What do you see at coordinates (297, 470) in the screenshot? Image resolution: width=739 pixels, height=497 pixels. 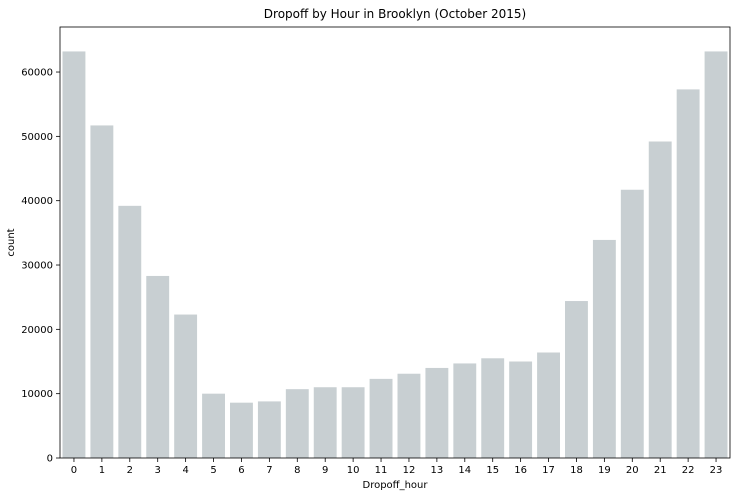 I see `x-tick-label-8: 8` at bounding box center [297, 470].